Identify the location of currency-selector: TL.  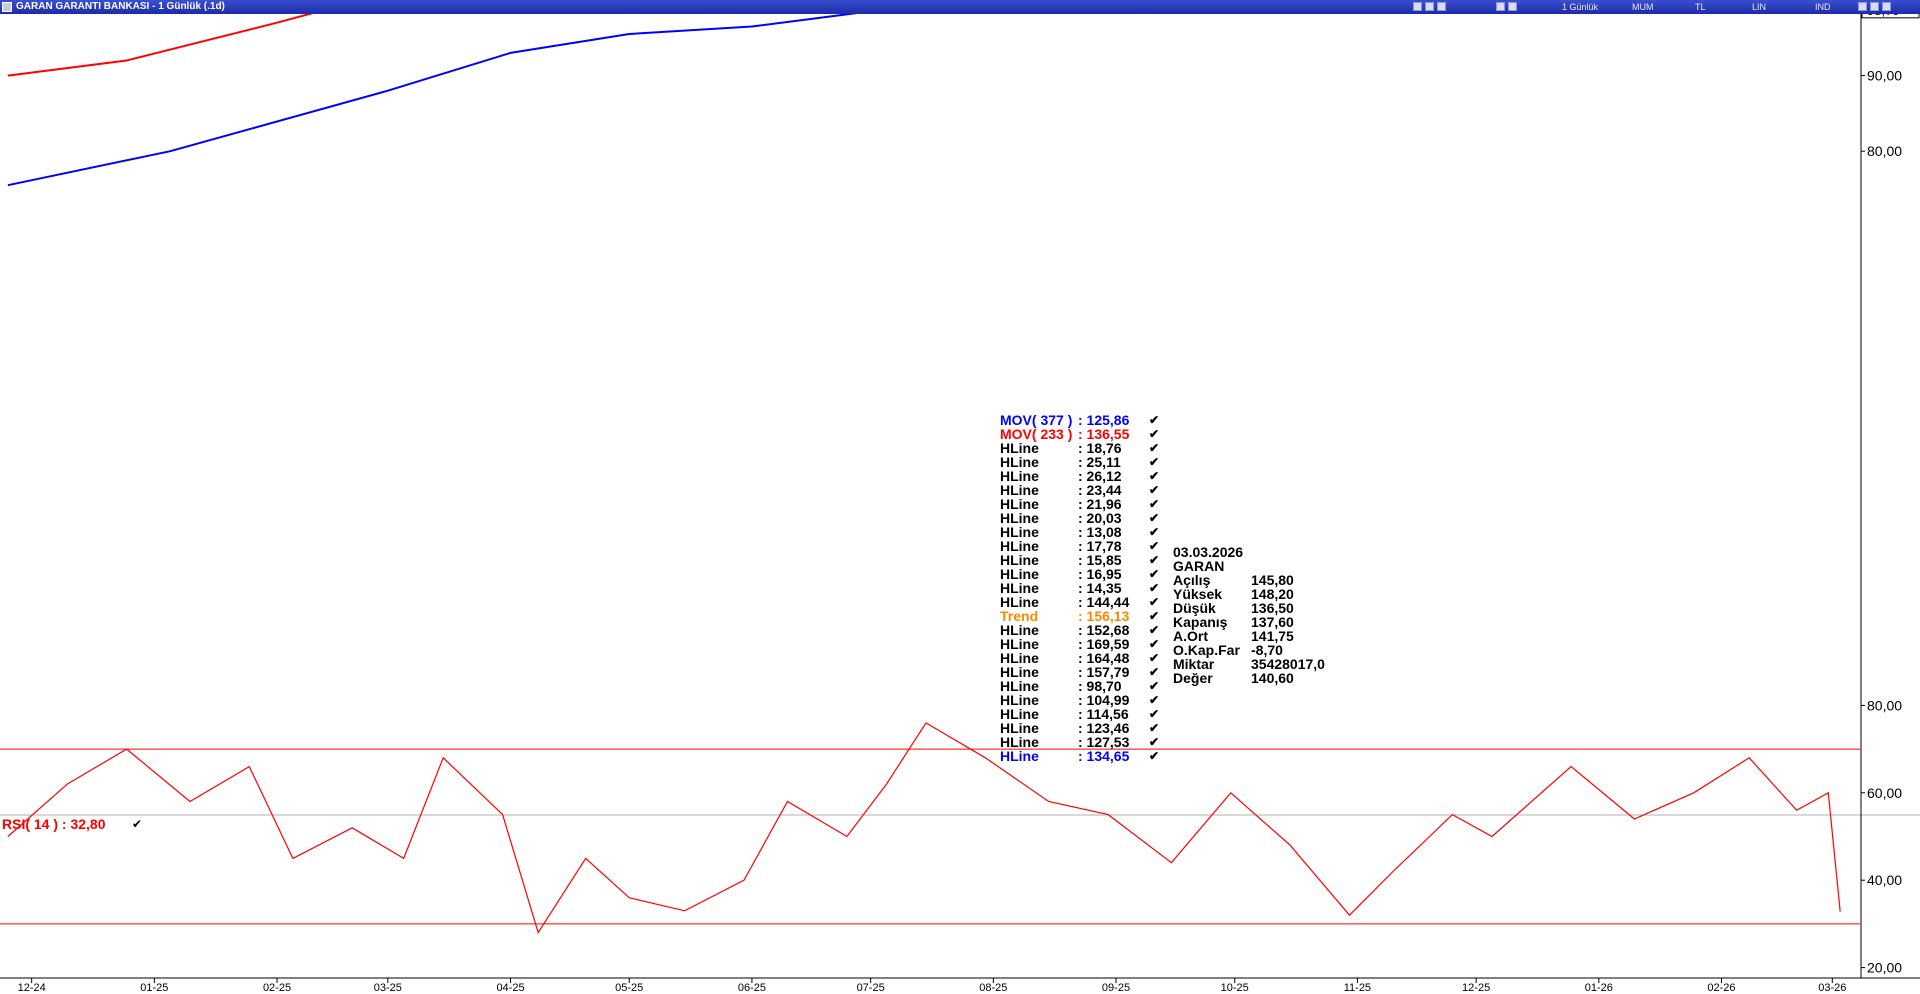
(1700, 7).